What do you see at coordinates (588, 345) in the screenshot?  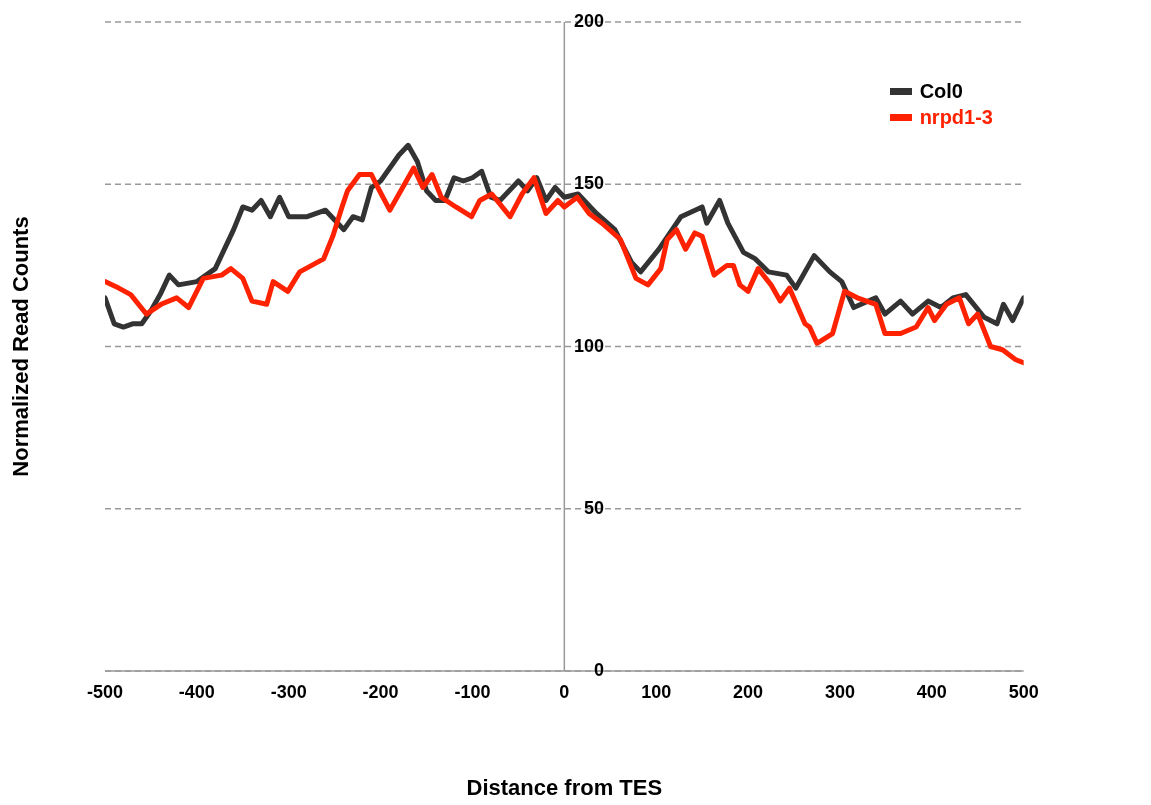 I see `y-tick-label: 100` at bounding box center [588, 345].